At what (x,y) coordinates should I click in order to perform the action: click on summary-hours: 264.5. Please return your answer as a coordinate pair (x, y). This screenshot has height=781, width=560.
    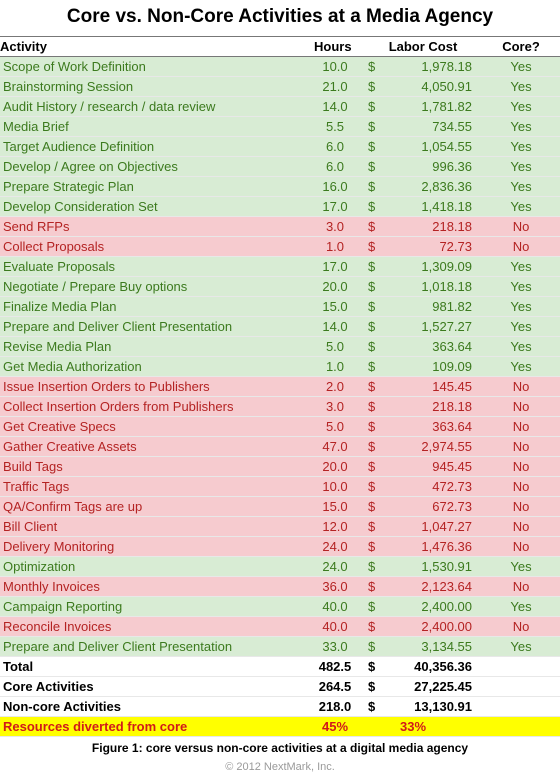
    Looking at the image, I should click on (335, 686).